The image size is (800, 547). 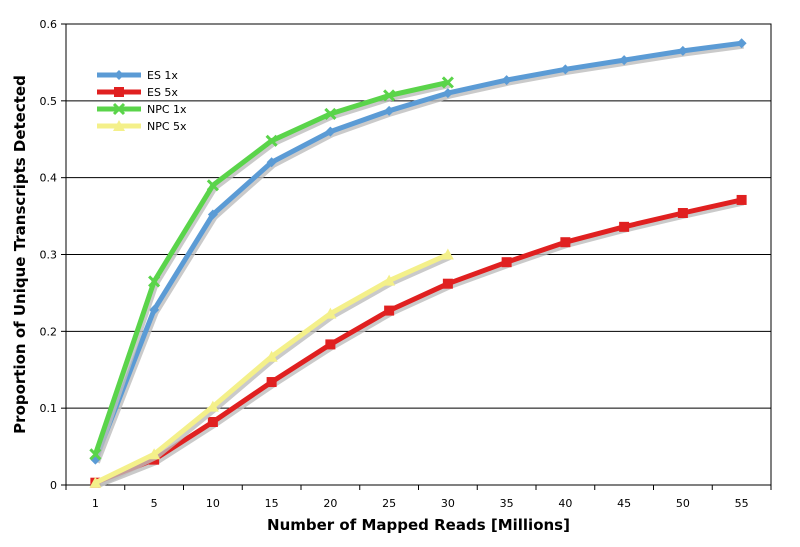 What do you see at coordinates (418, 497) in the screenshot?
I see `x-axis-ticks: 1 5 10 15 20 25 30 35 40 45 50 55` at bounding box center [418, 497].